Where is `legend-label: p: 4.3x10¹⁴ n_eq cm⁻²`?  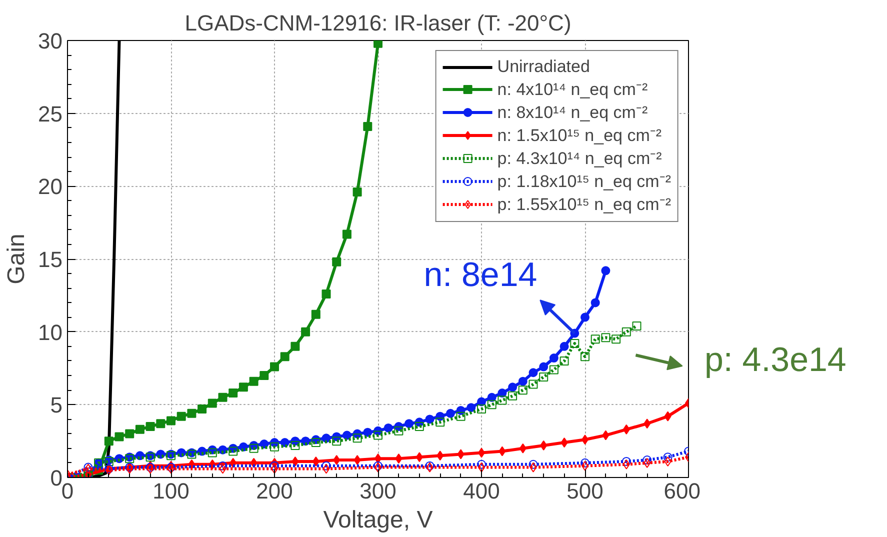 legend-label: p: 4.3x10¹⁴ n_eq cm⁻² is located at coordinates (579, 158).